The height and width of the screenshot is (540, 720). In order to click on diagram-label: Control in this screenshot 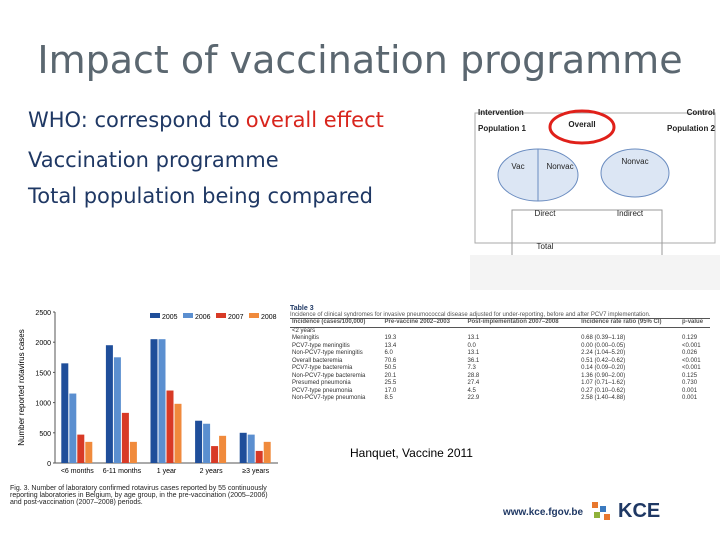, I will do `click(701, 112)`.